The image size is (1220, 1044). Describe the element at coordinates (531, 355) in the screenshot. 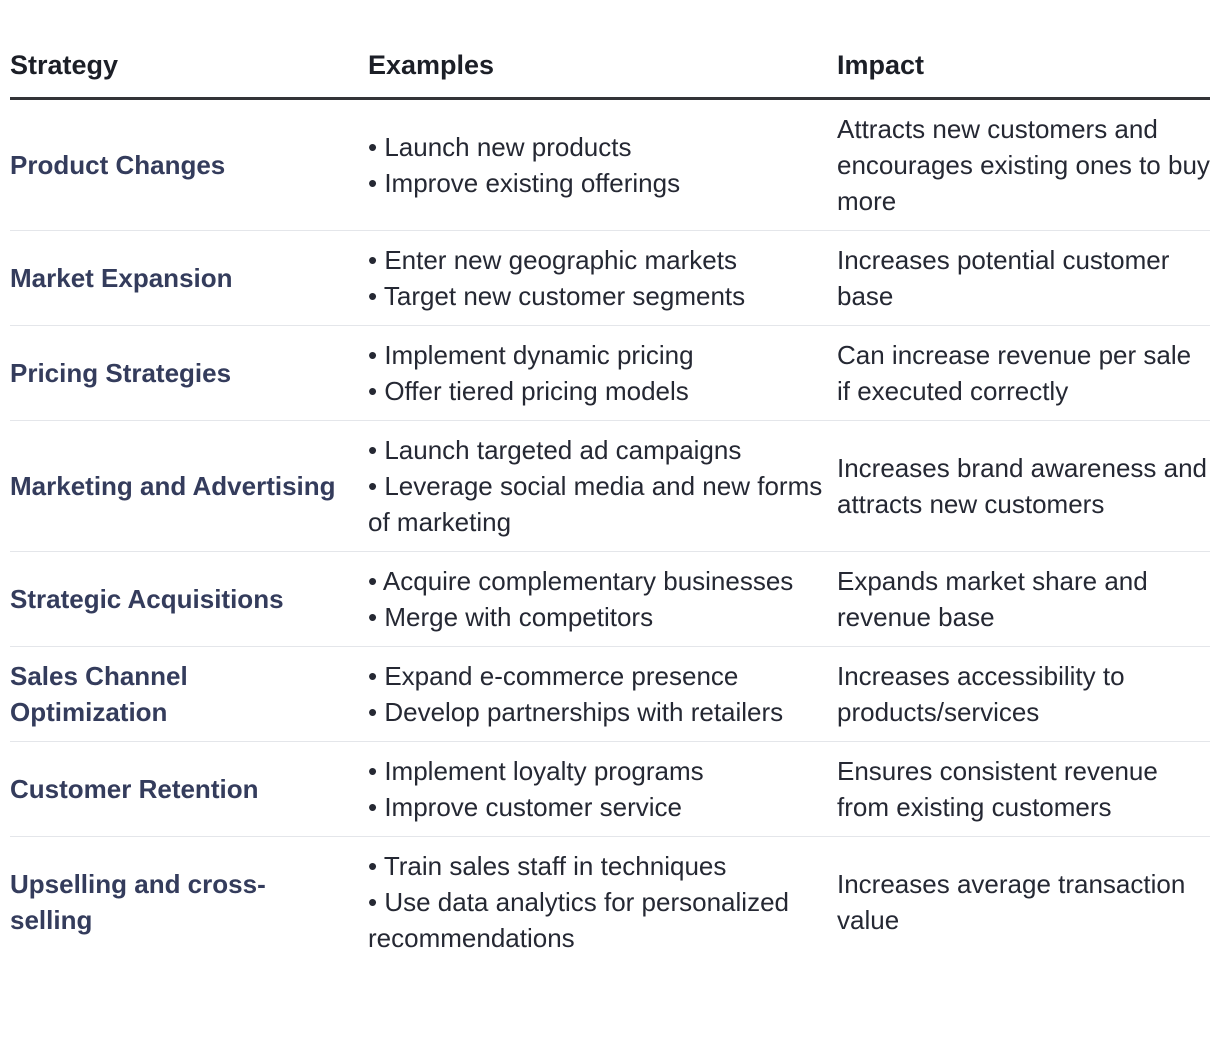

I see `example-item: • Implement dynamic pricing` at that location.